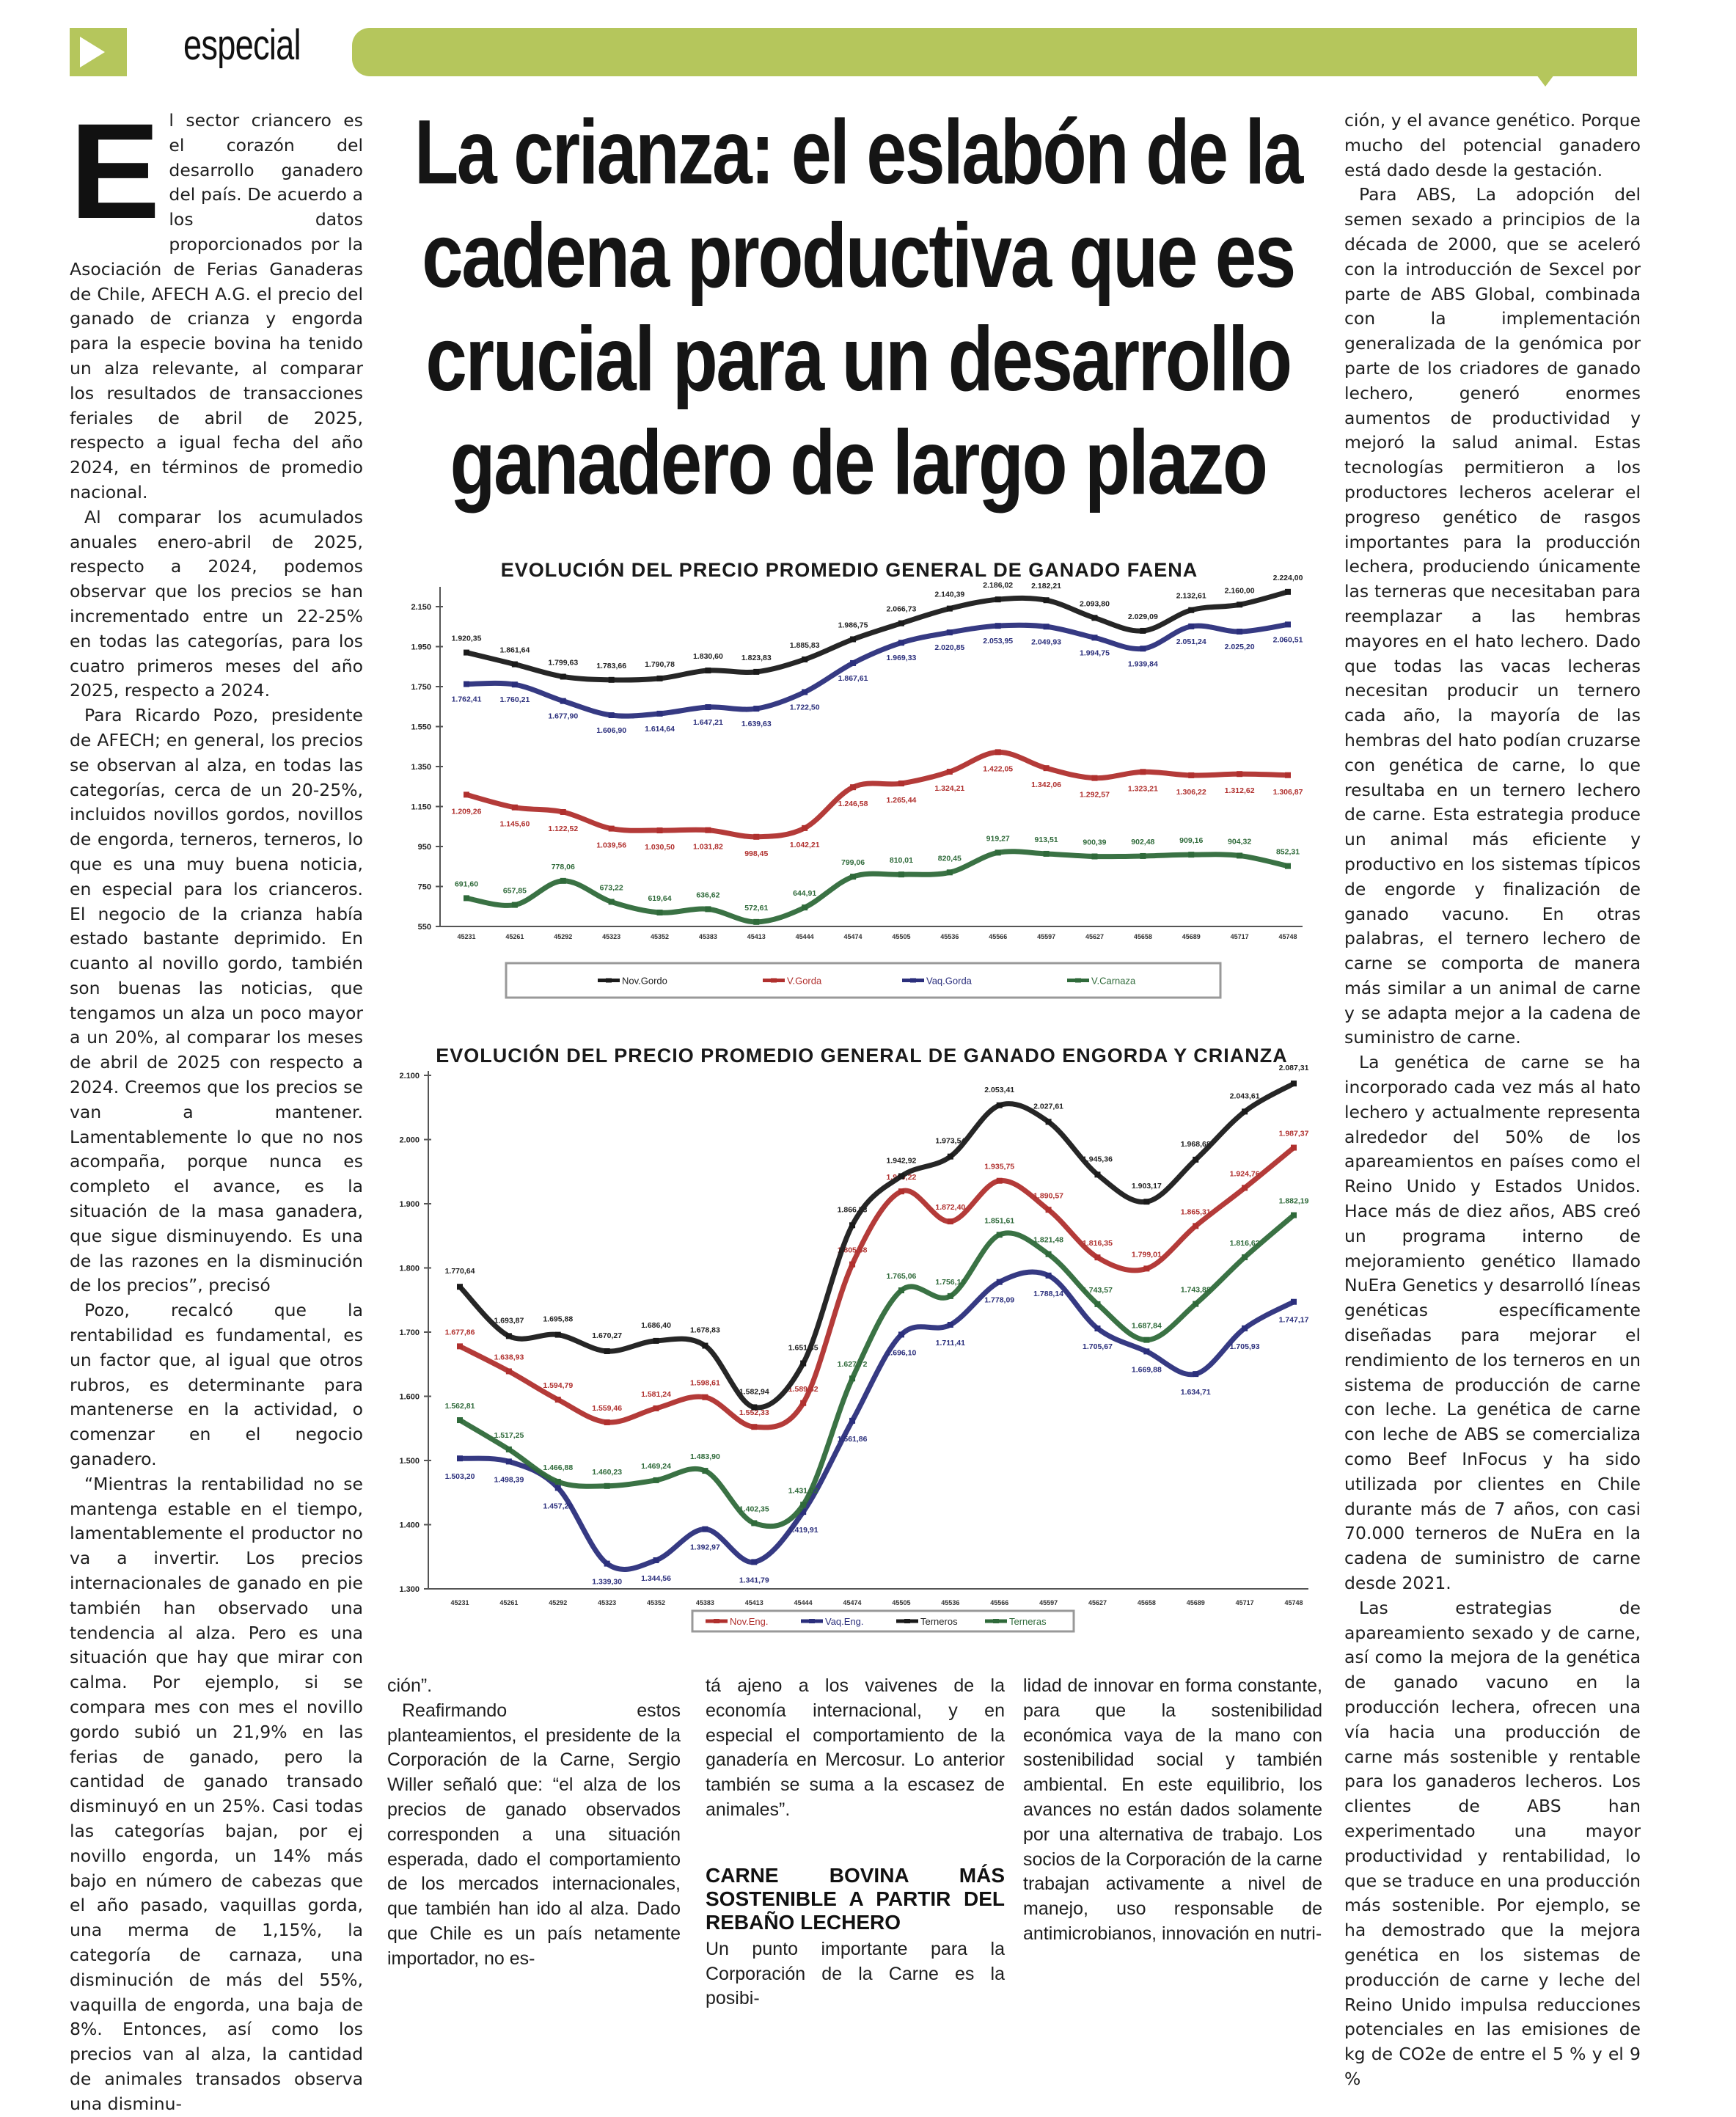  I want to click on data-label: 644,91, so click(805, 893).